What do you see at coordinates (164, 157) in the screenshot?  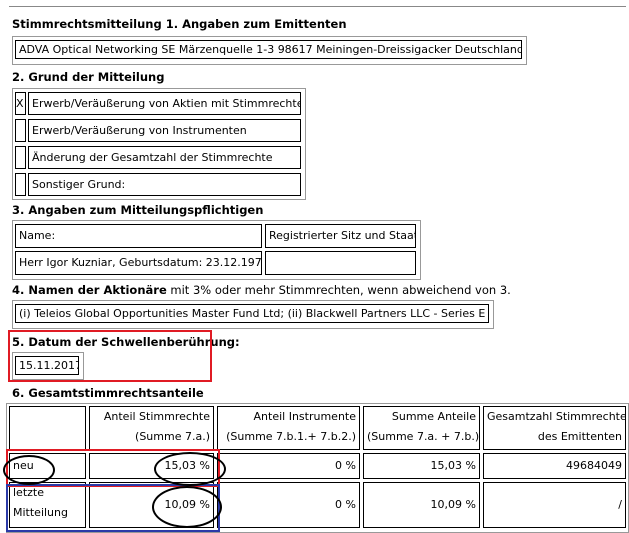 I see `reason-label-3: Änderung der Gesamtzahl der Stimmrechte` at bounding box center [164, 157].